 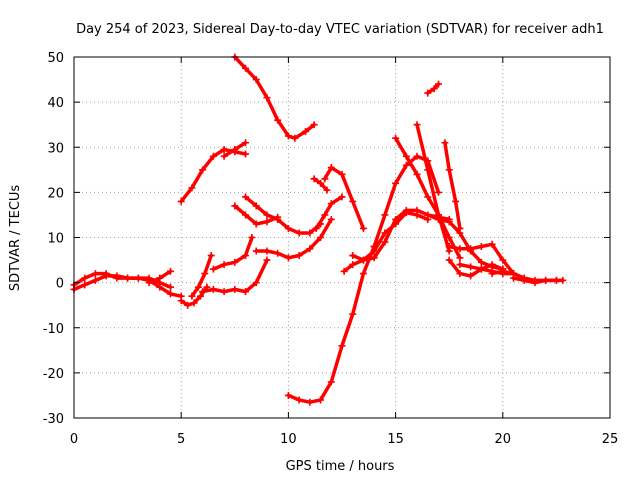 I want to click on y-tick-label: 50, so click(x=55, y=58).